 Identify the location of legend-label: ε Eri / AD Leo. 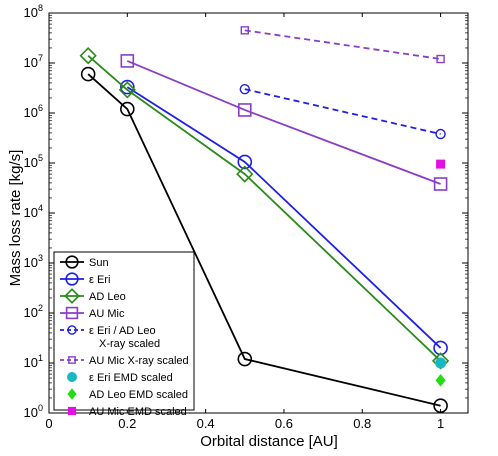
(122, 331).